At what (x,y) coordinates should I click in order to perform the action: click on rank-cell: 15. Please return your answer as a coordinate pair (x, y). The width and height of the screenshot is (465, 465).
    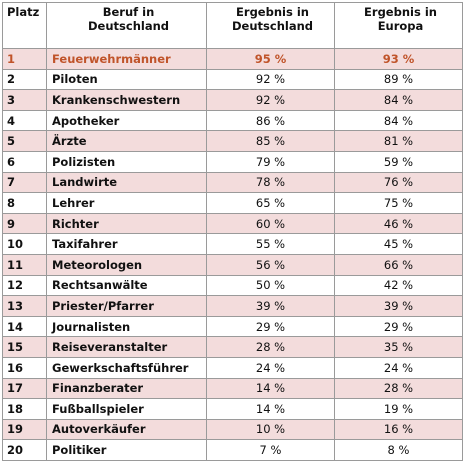
    Looking at the image, I should click on (24, 347).